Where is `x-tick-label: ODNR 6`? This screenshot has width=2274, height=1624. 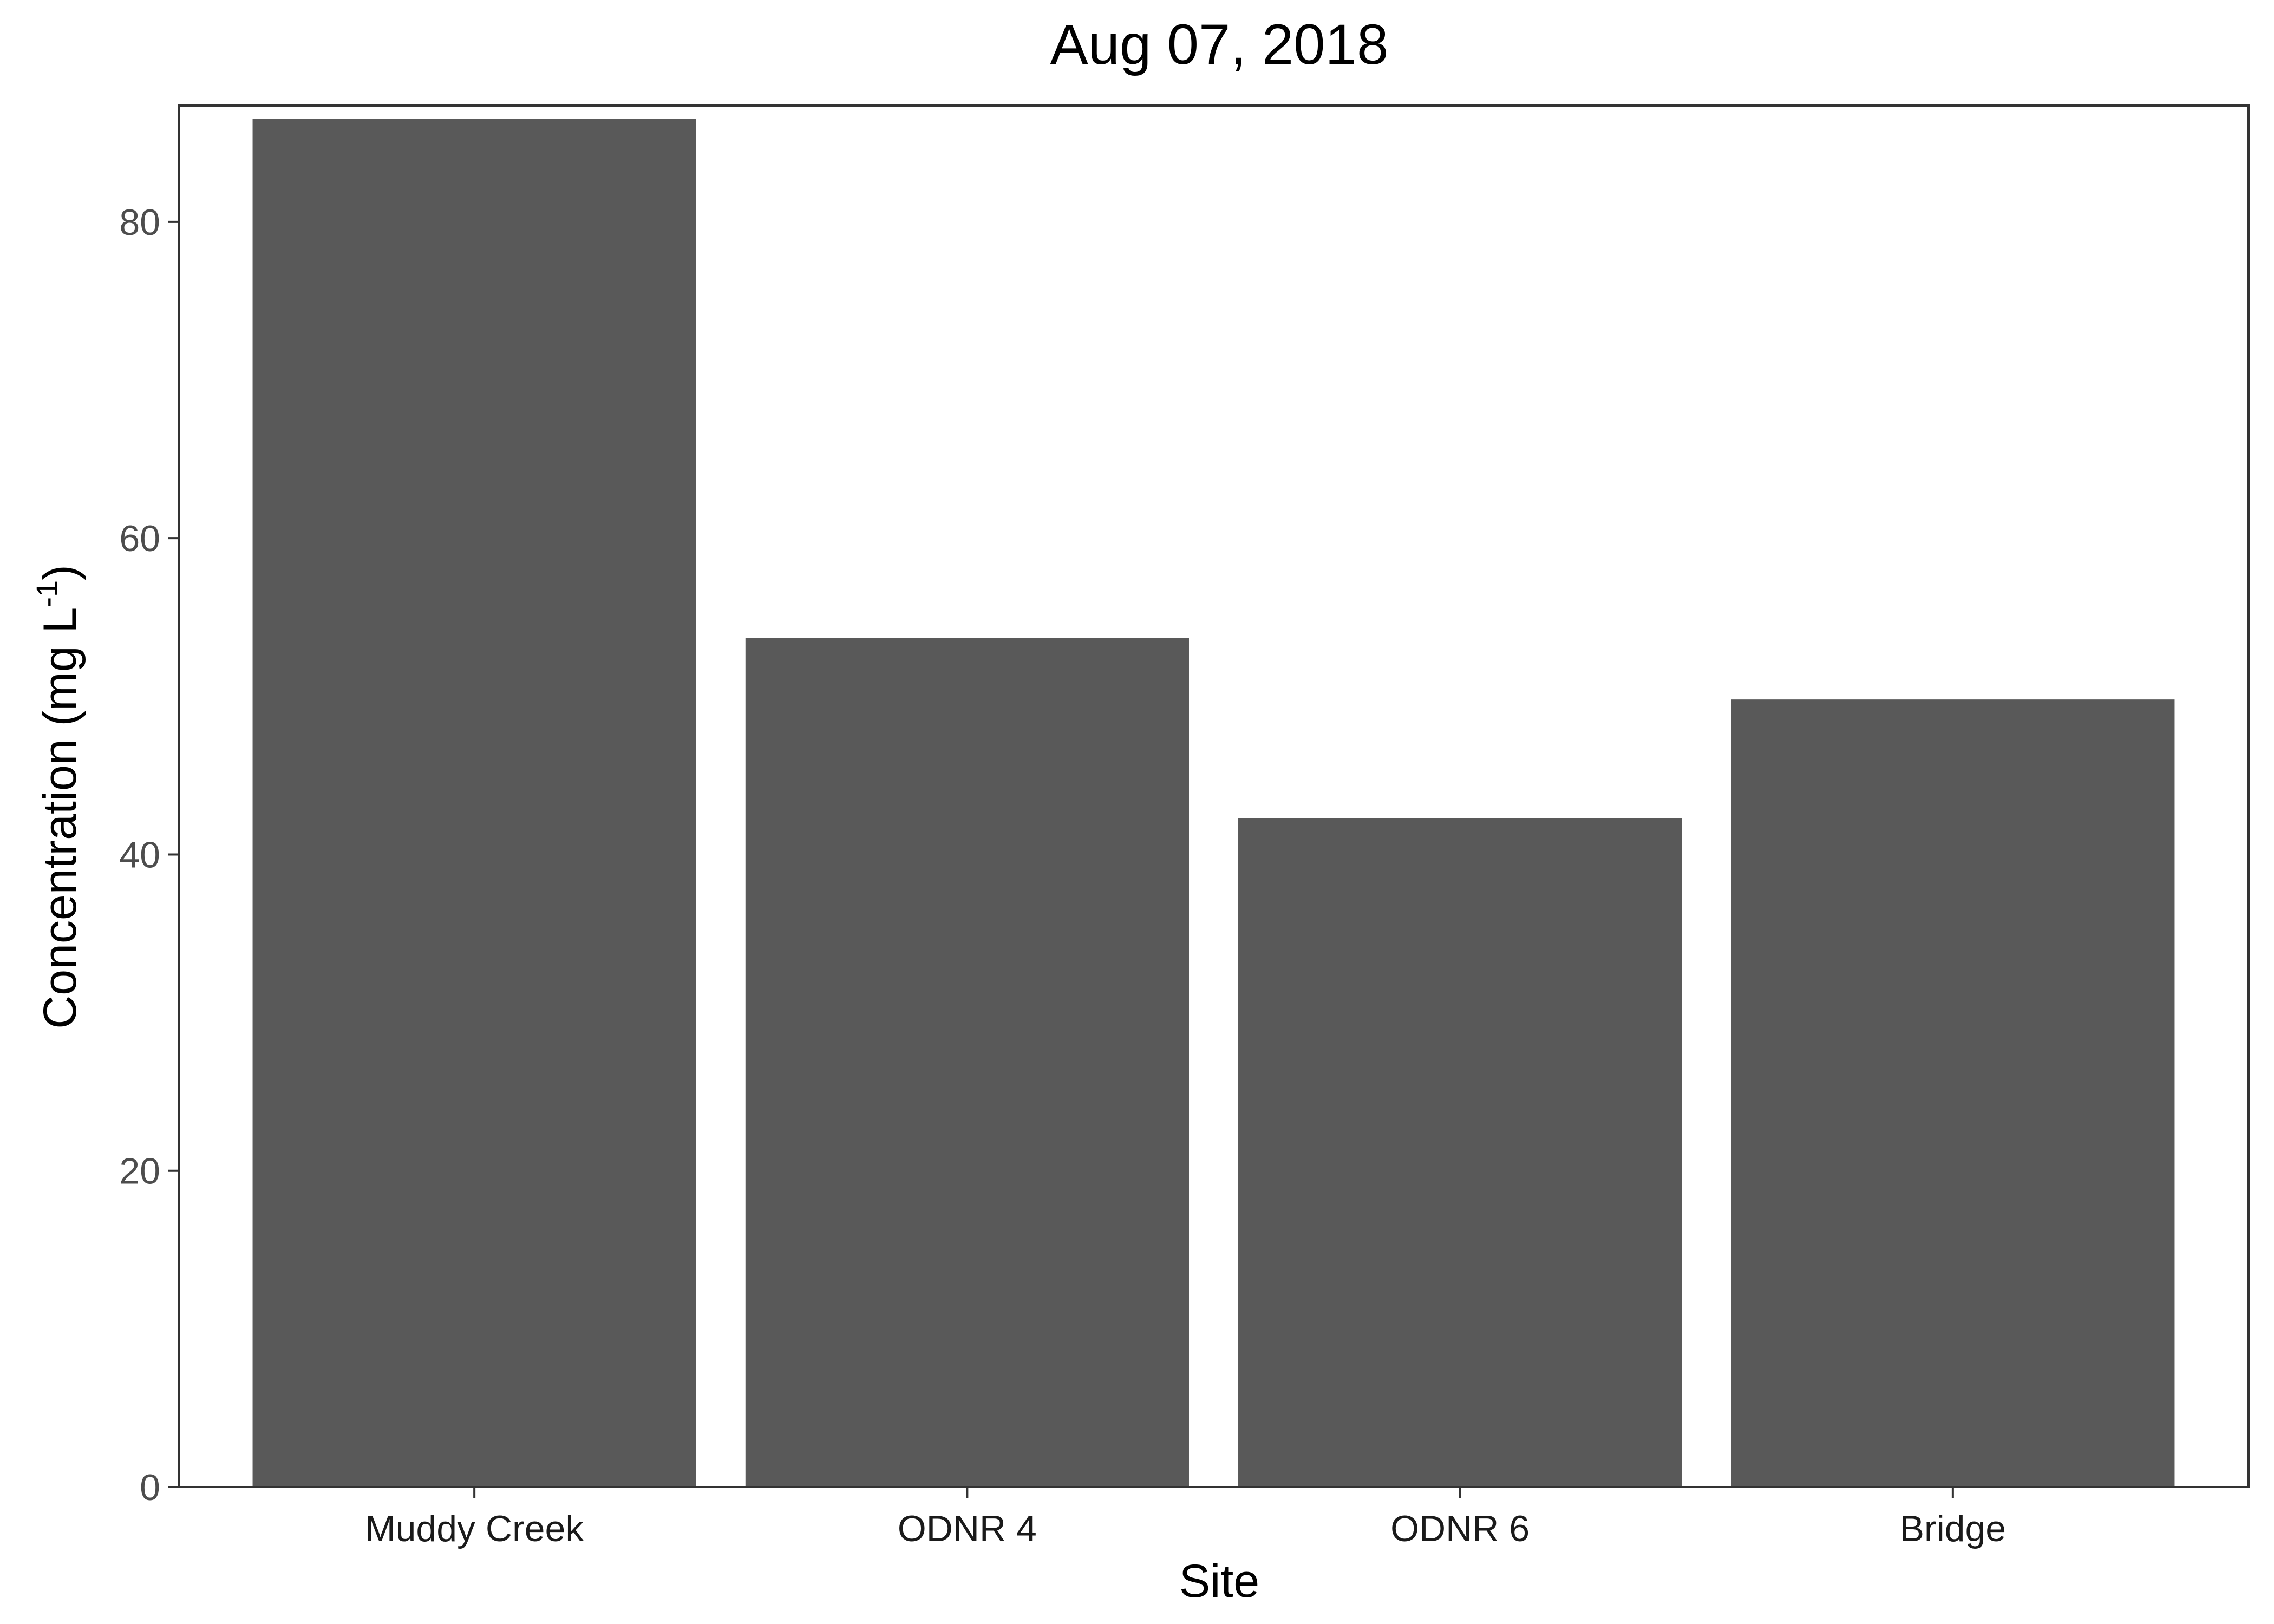
x-tick-label: ODNR 6 is located at coordinates (1460, 1528).